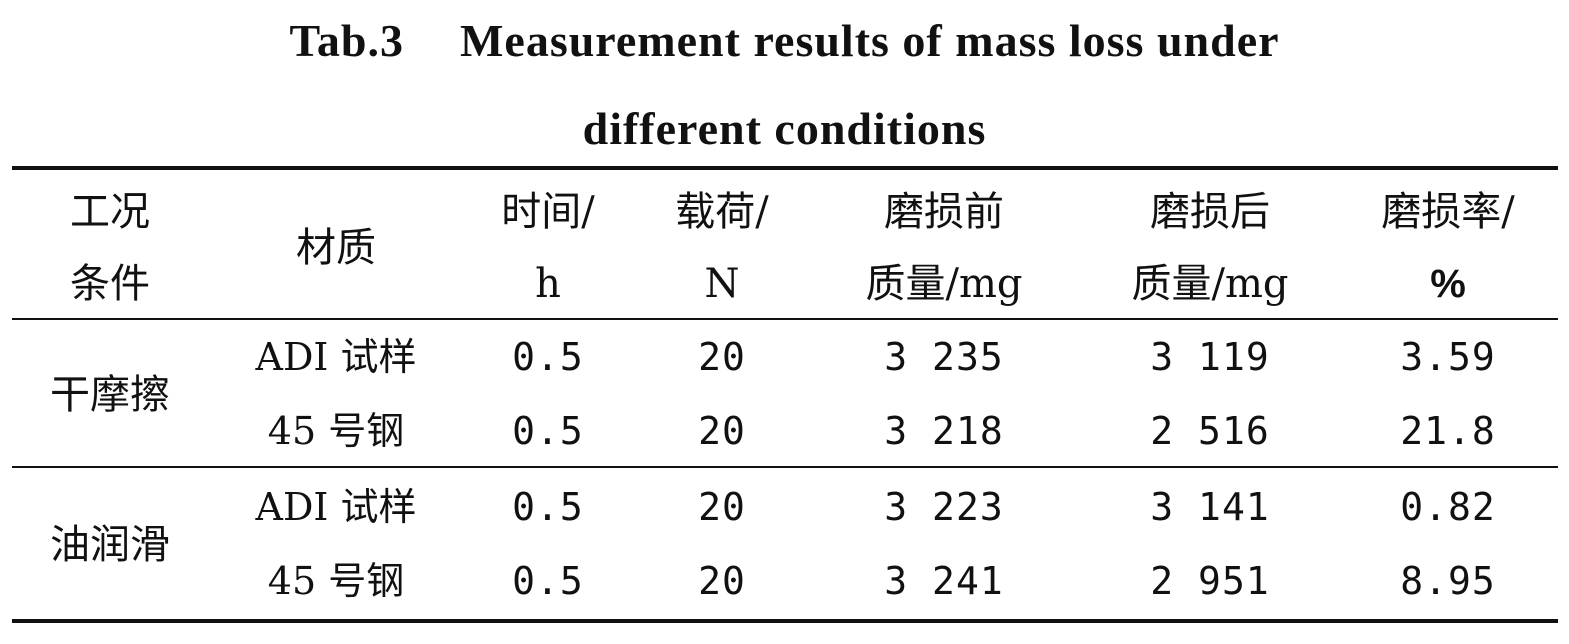  I want to click on header-wear-rate: 磨损率/ %, so click(1448, 247).